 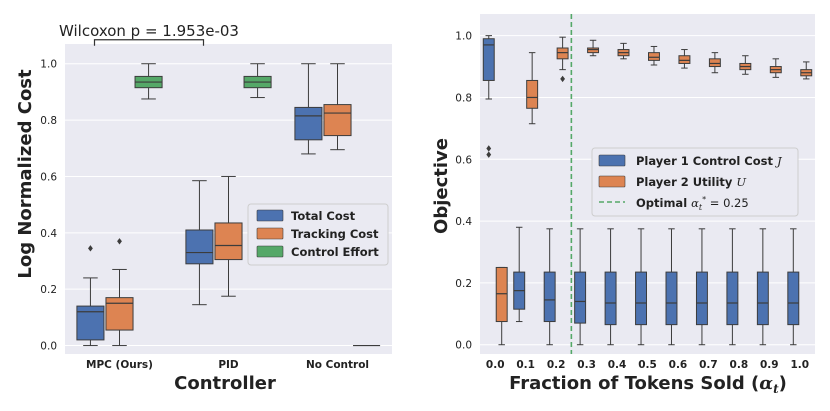 What do you see at coordinates (739, 365) in the screenshot?
I see `x-tick-label: 0.8` at bounding box center [739, 365].